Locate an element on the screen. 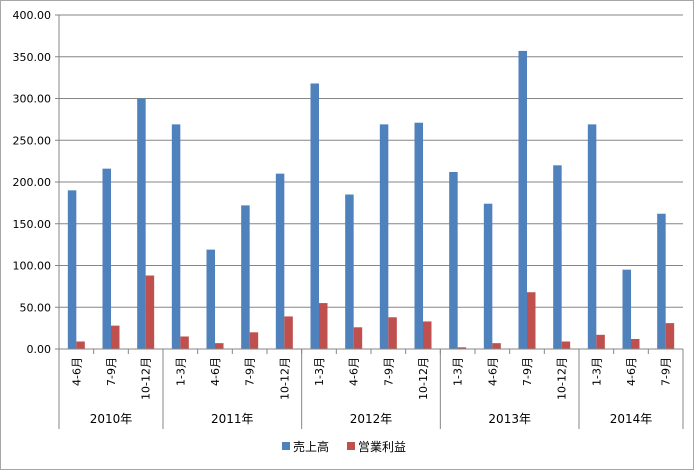  y-tick-label: 0.00 is located at coordinates (39, 349).